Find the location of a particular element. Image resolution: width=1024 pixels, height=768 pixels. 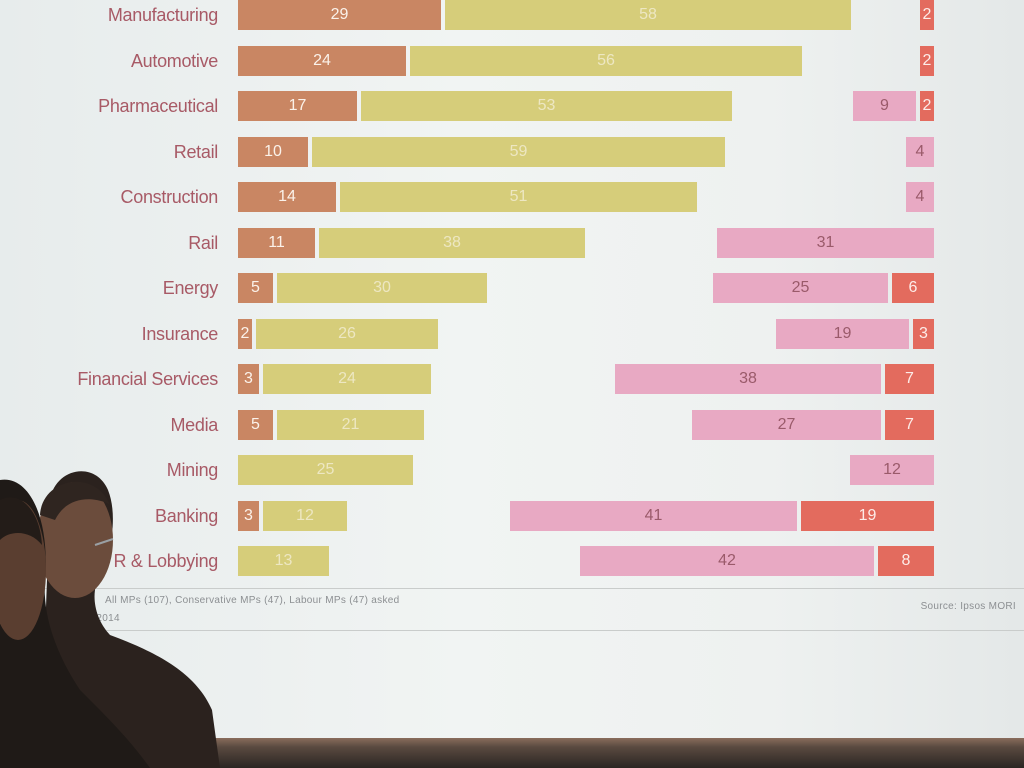

category-label: Retail is located at coordinates (196, 152).